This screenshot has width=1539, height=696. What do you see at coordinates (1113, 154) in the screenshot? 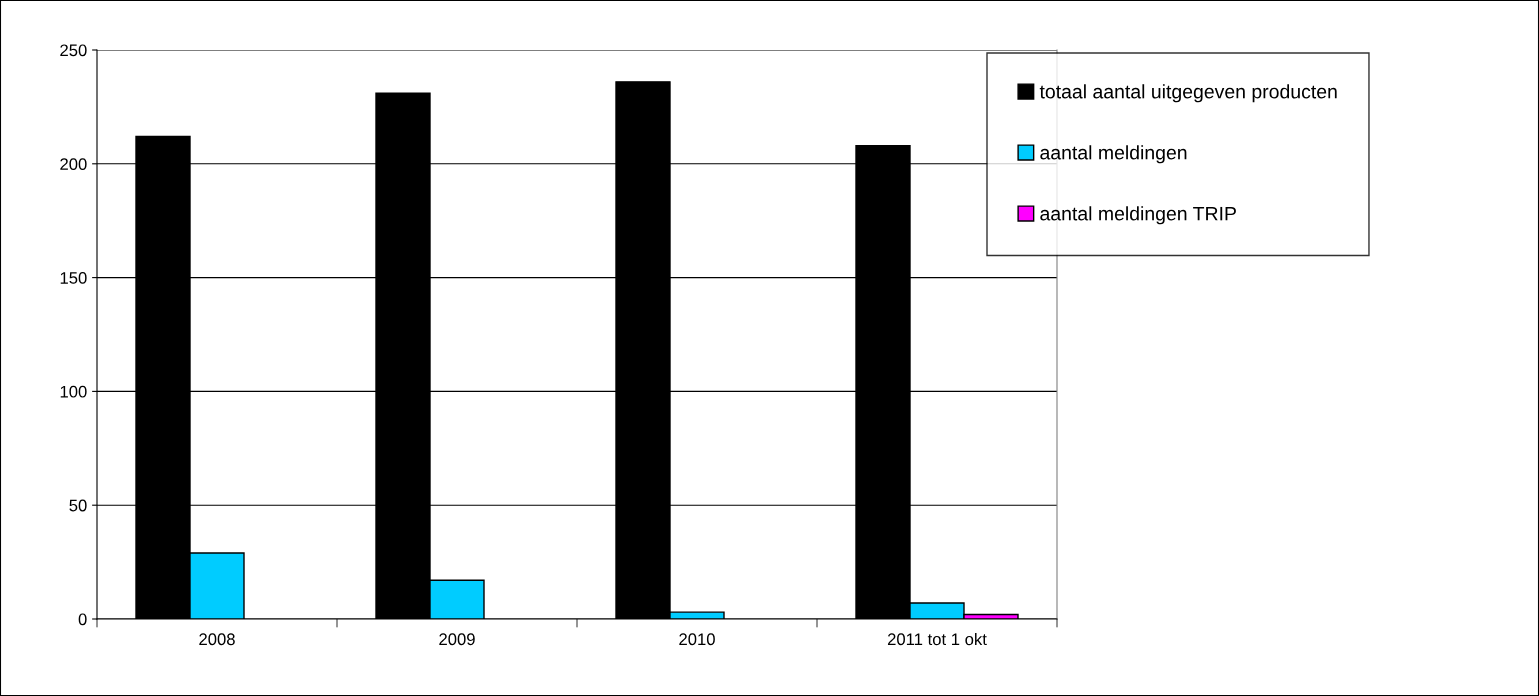
I see `legend-label: aantal meldingen` at bounding box center [1113, 154].